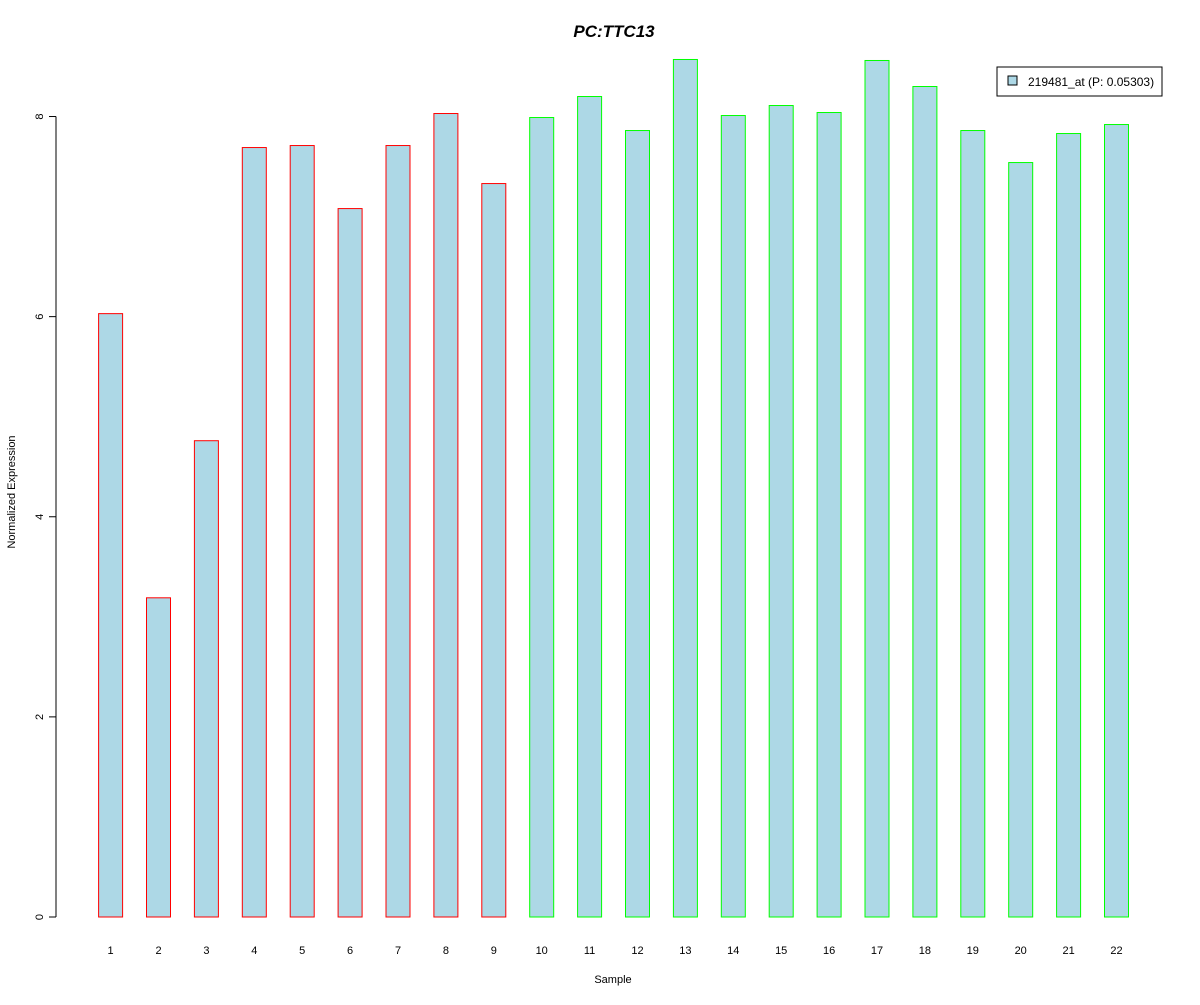  What do you see at coordinates (877, 951) in the screenshot?
I see `x-tick-label: 17` at bounding box center [877, 951].